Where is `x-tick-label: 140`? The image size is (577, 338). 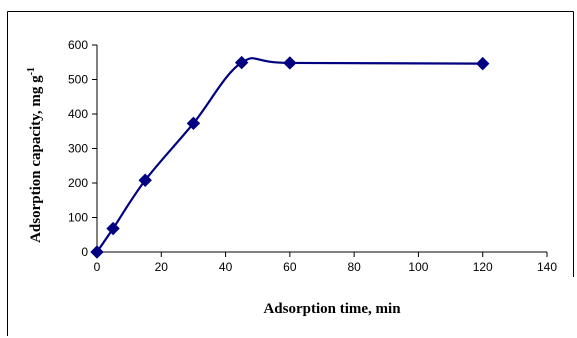
x-tick-label: 140 is located at coordinates (547, 267).